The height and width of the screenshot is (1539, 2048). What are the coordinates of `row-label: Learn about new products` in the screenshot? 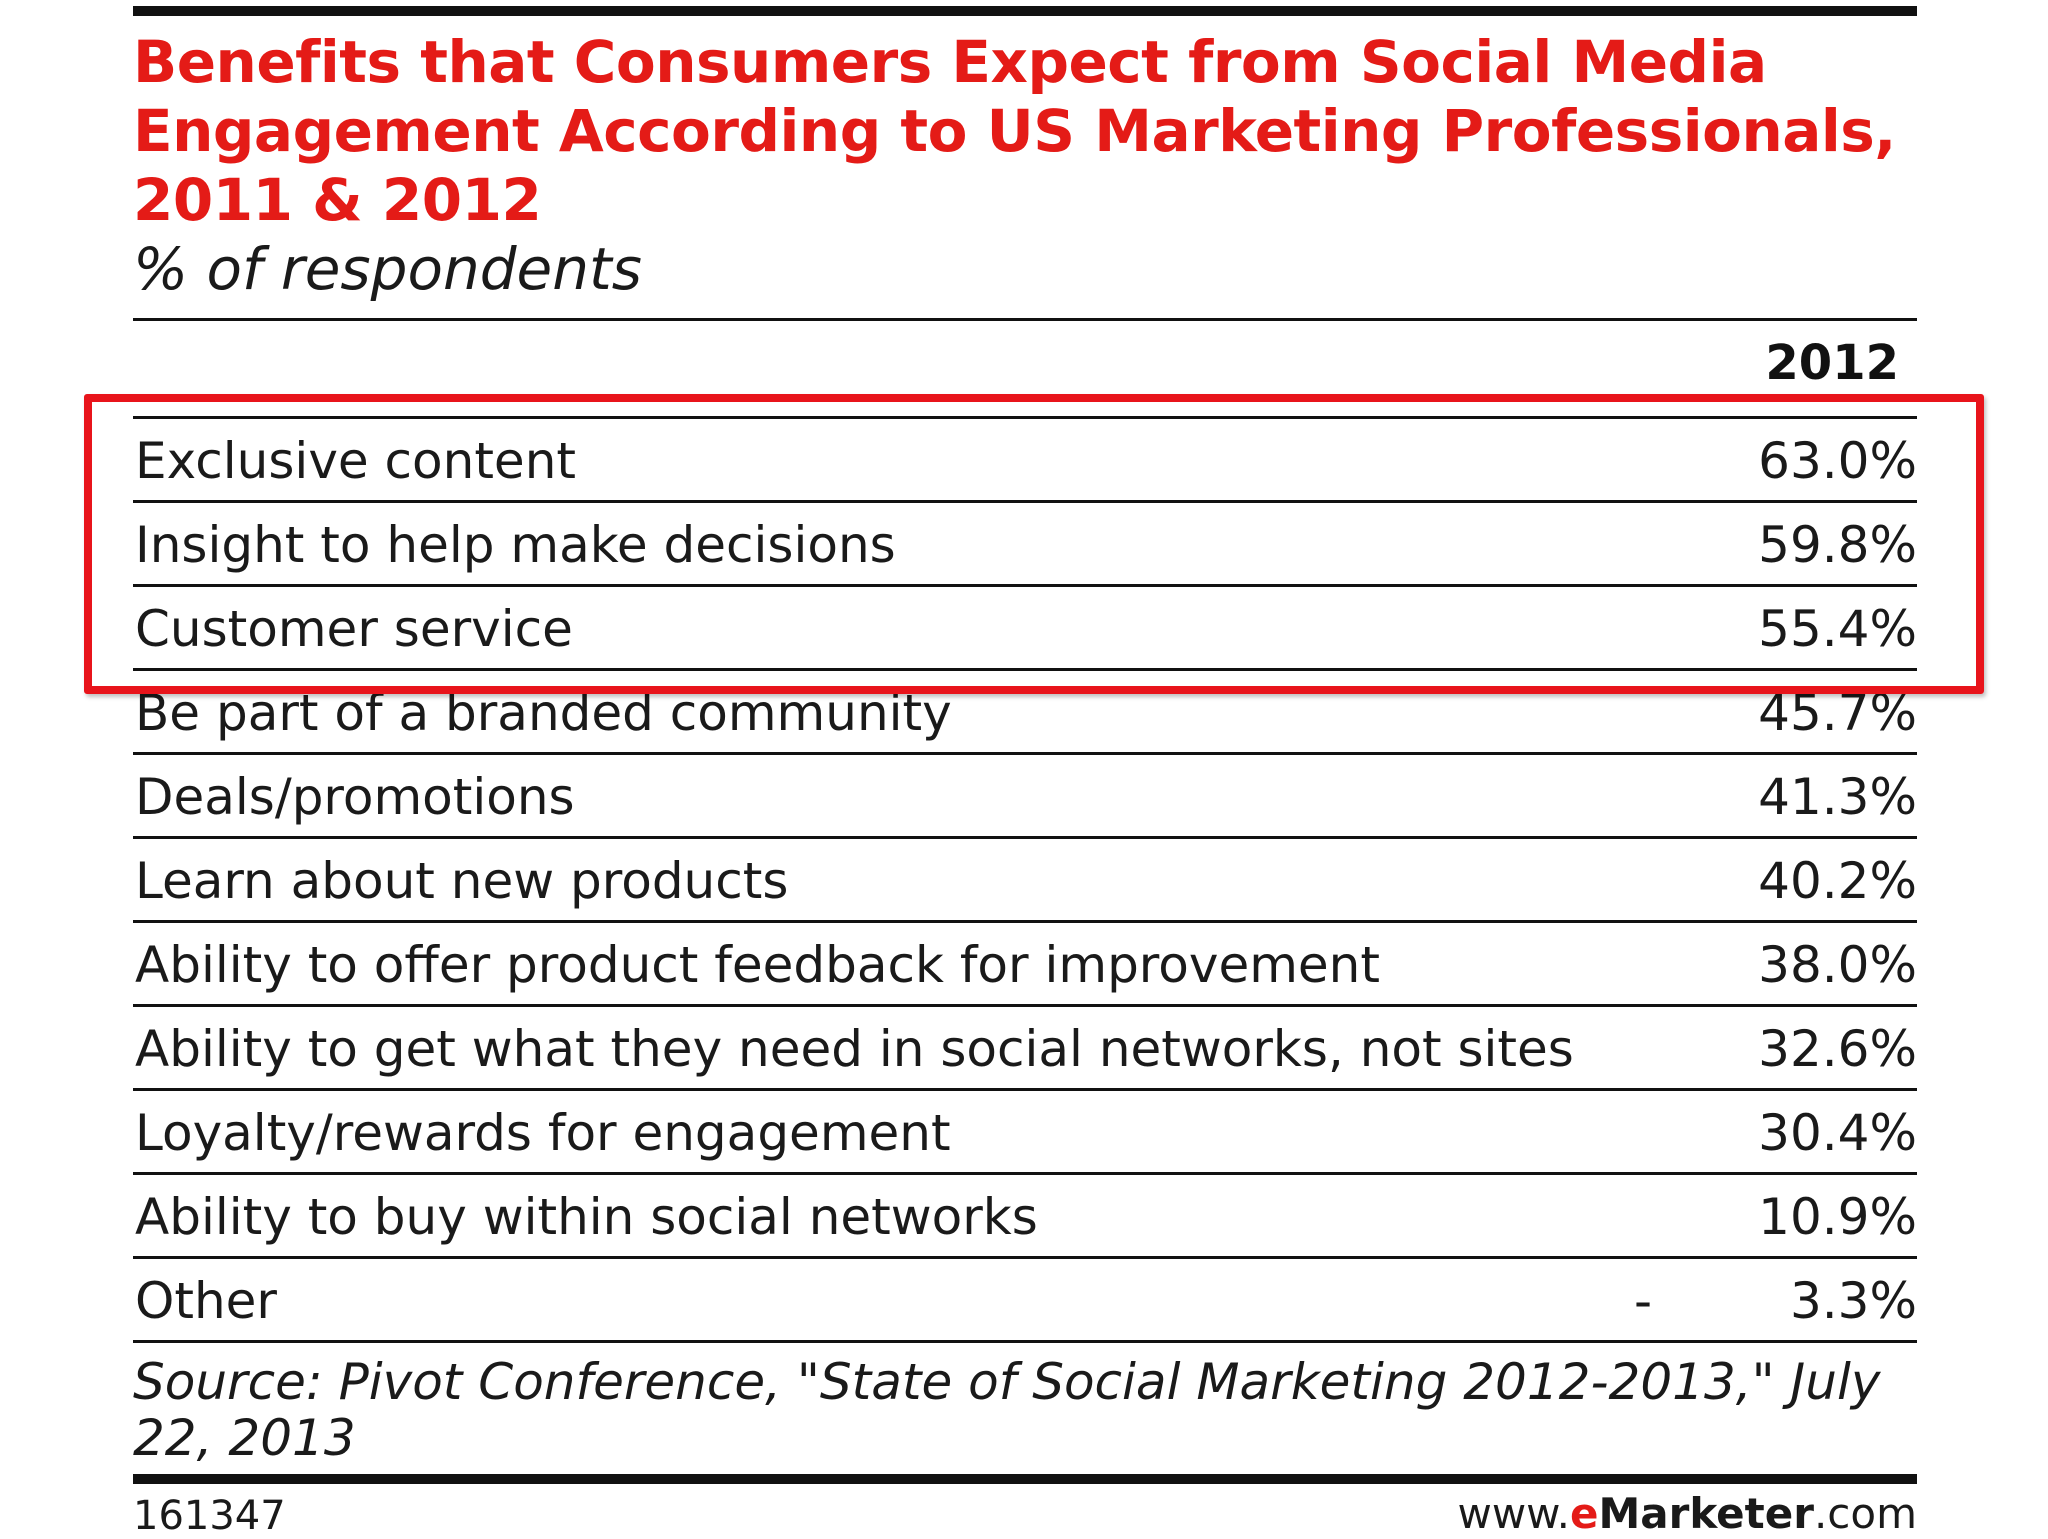 It's located at (462, 881).